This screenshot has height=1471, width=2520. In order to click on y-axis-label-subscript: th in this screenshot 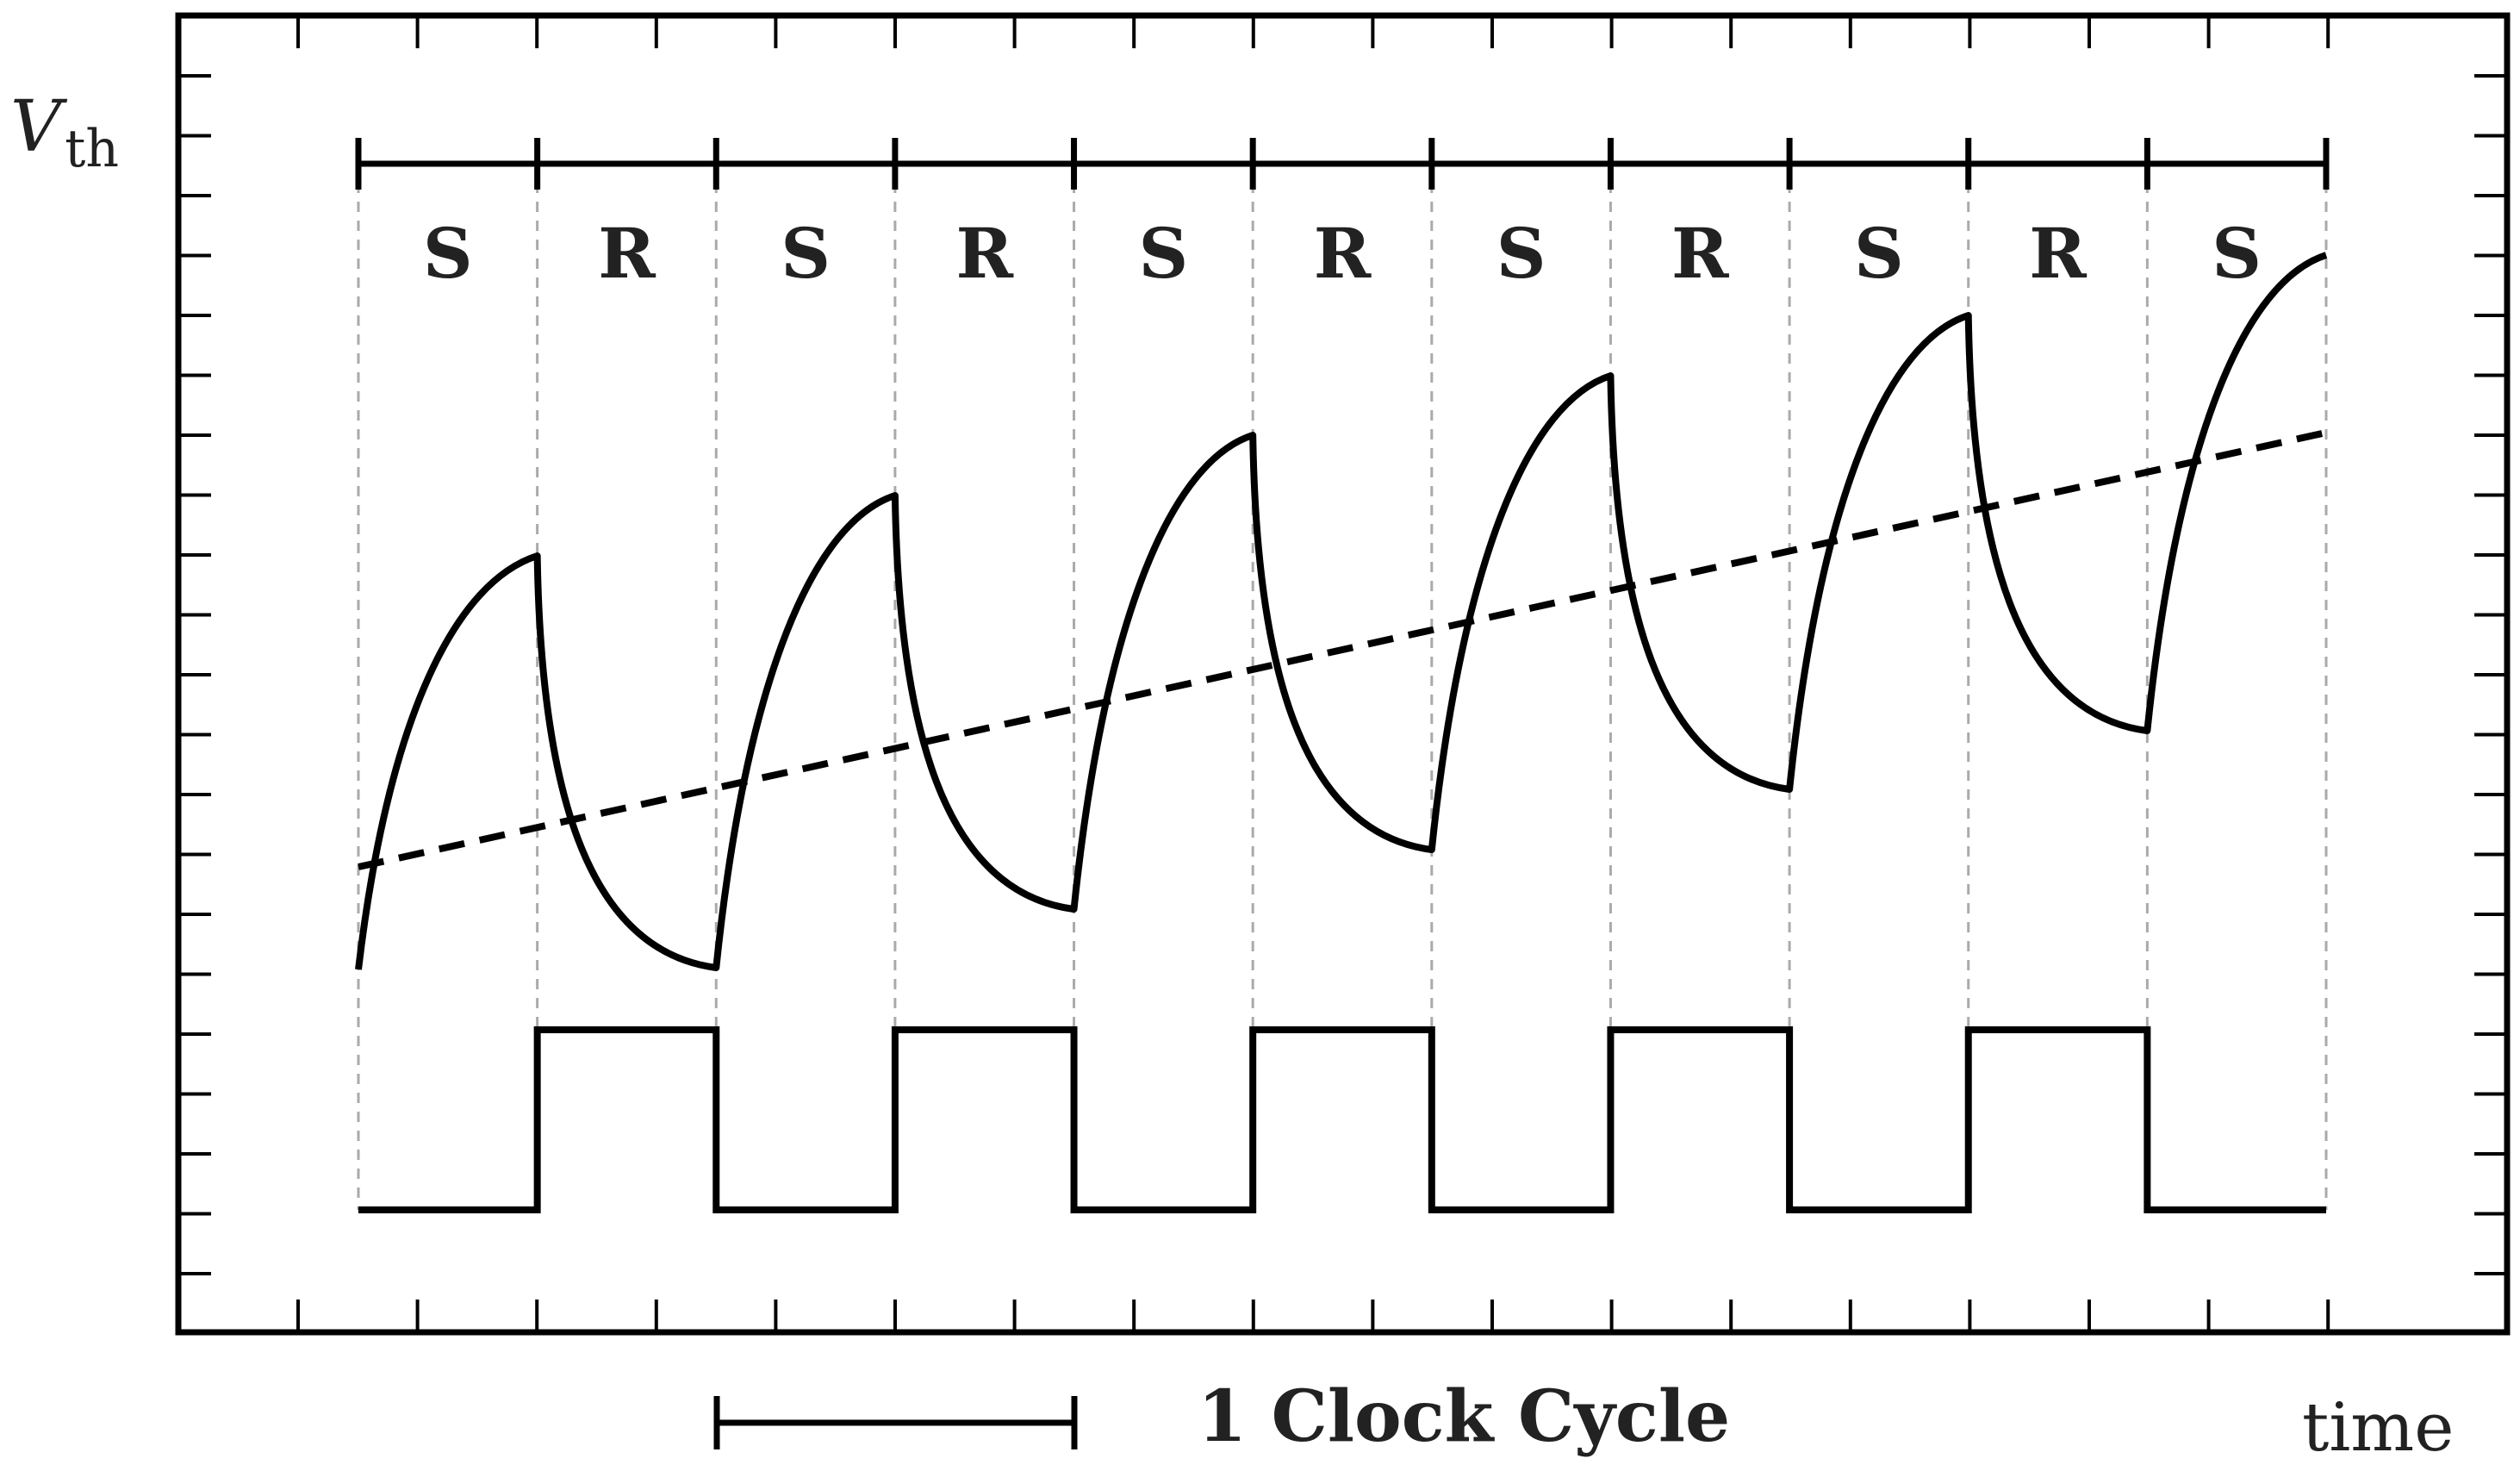, I will do `click(92, 149)`.